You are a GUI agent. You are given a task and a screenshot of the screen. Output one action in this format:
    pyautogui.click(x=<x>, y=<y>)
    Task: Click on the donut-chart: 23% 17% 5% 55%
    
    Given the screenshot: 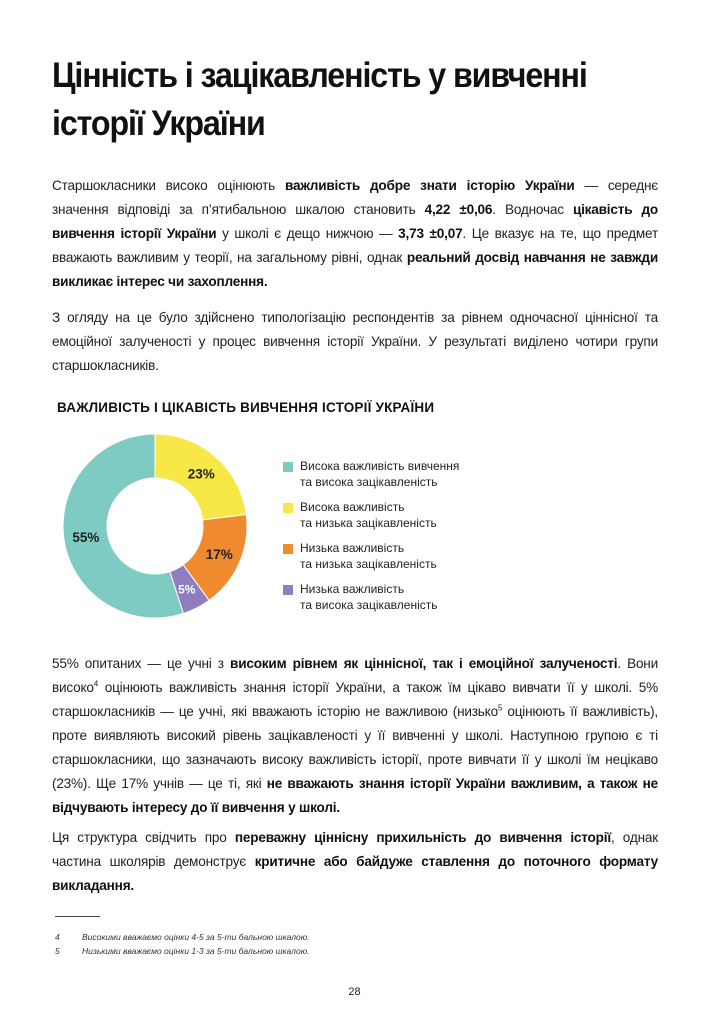 What is the action you would take?
    pyautogui.click(x=155, y=526)
    